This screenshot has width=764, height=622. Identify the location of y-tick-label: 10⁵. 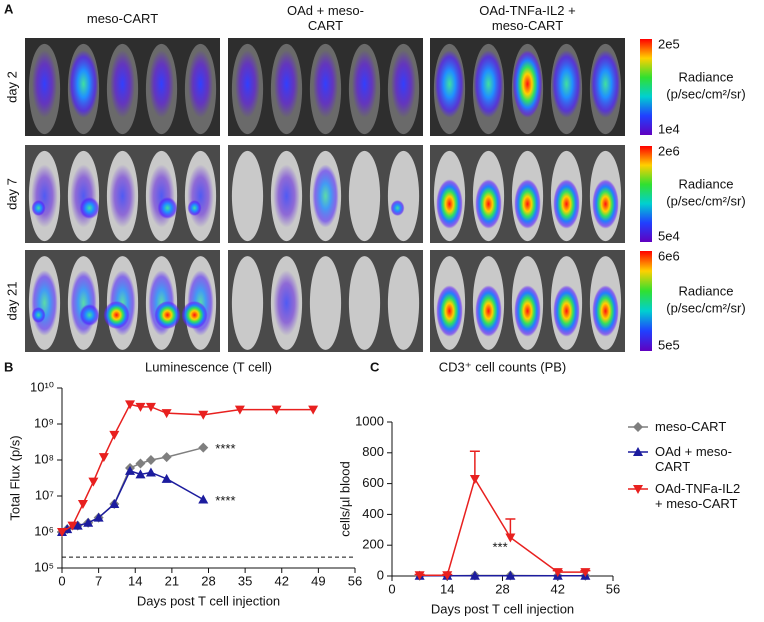
(44, 566).